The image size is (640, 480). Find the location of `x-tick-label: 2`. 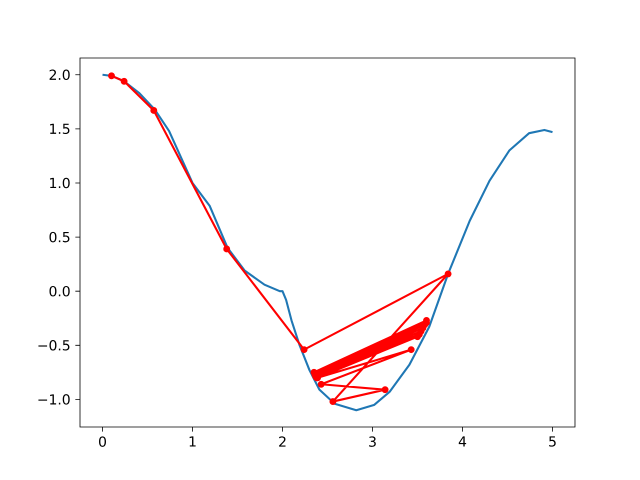

x-tick-label: 2 is located at coordinates (282, 441).